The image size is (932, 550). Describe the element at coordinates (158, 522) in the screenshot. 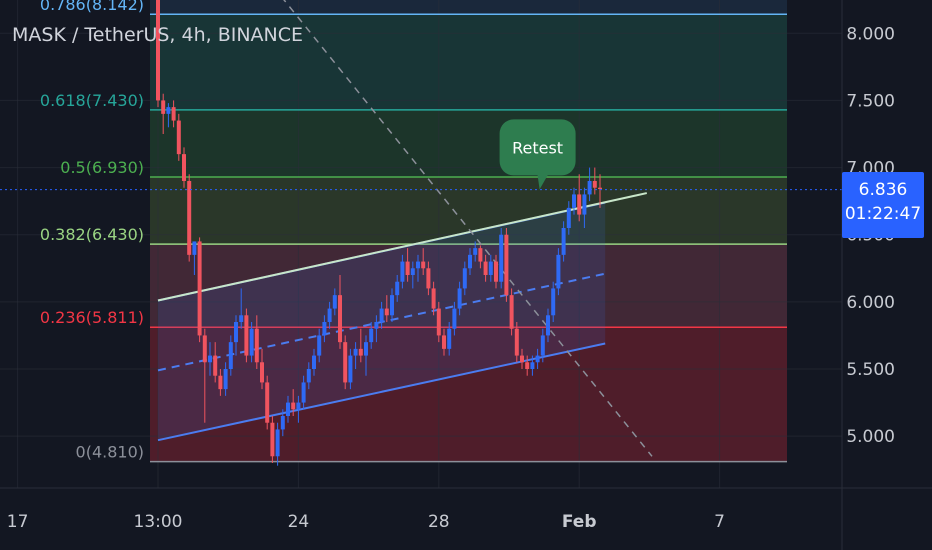

I see `time-tick-label: 13:00` at that location.